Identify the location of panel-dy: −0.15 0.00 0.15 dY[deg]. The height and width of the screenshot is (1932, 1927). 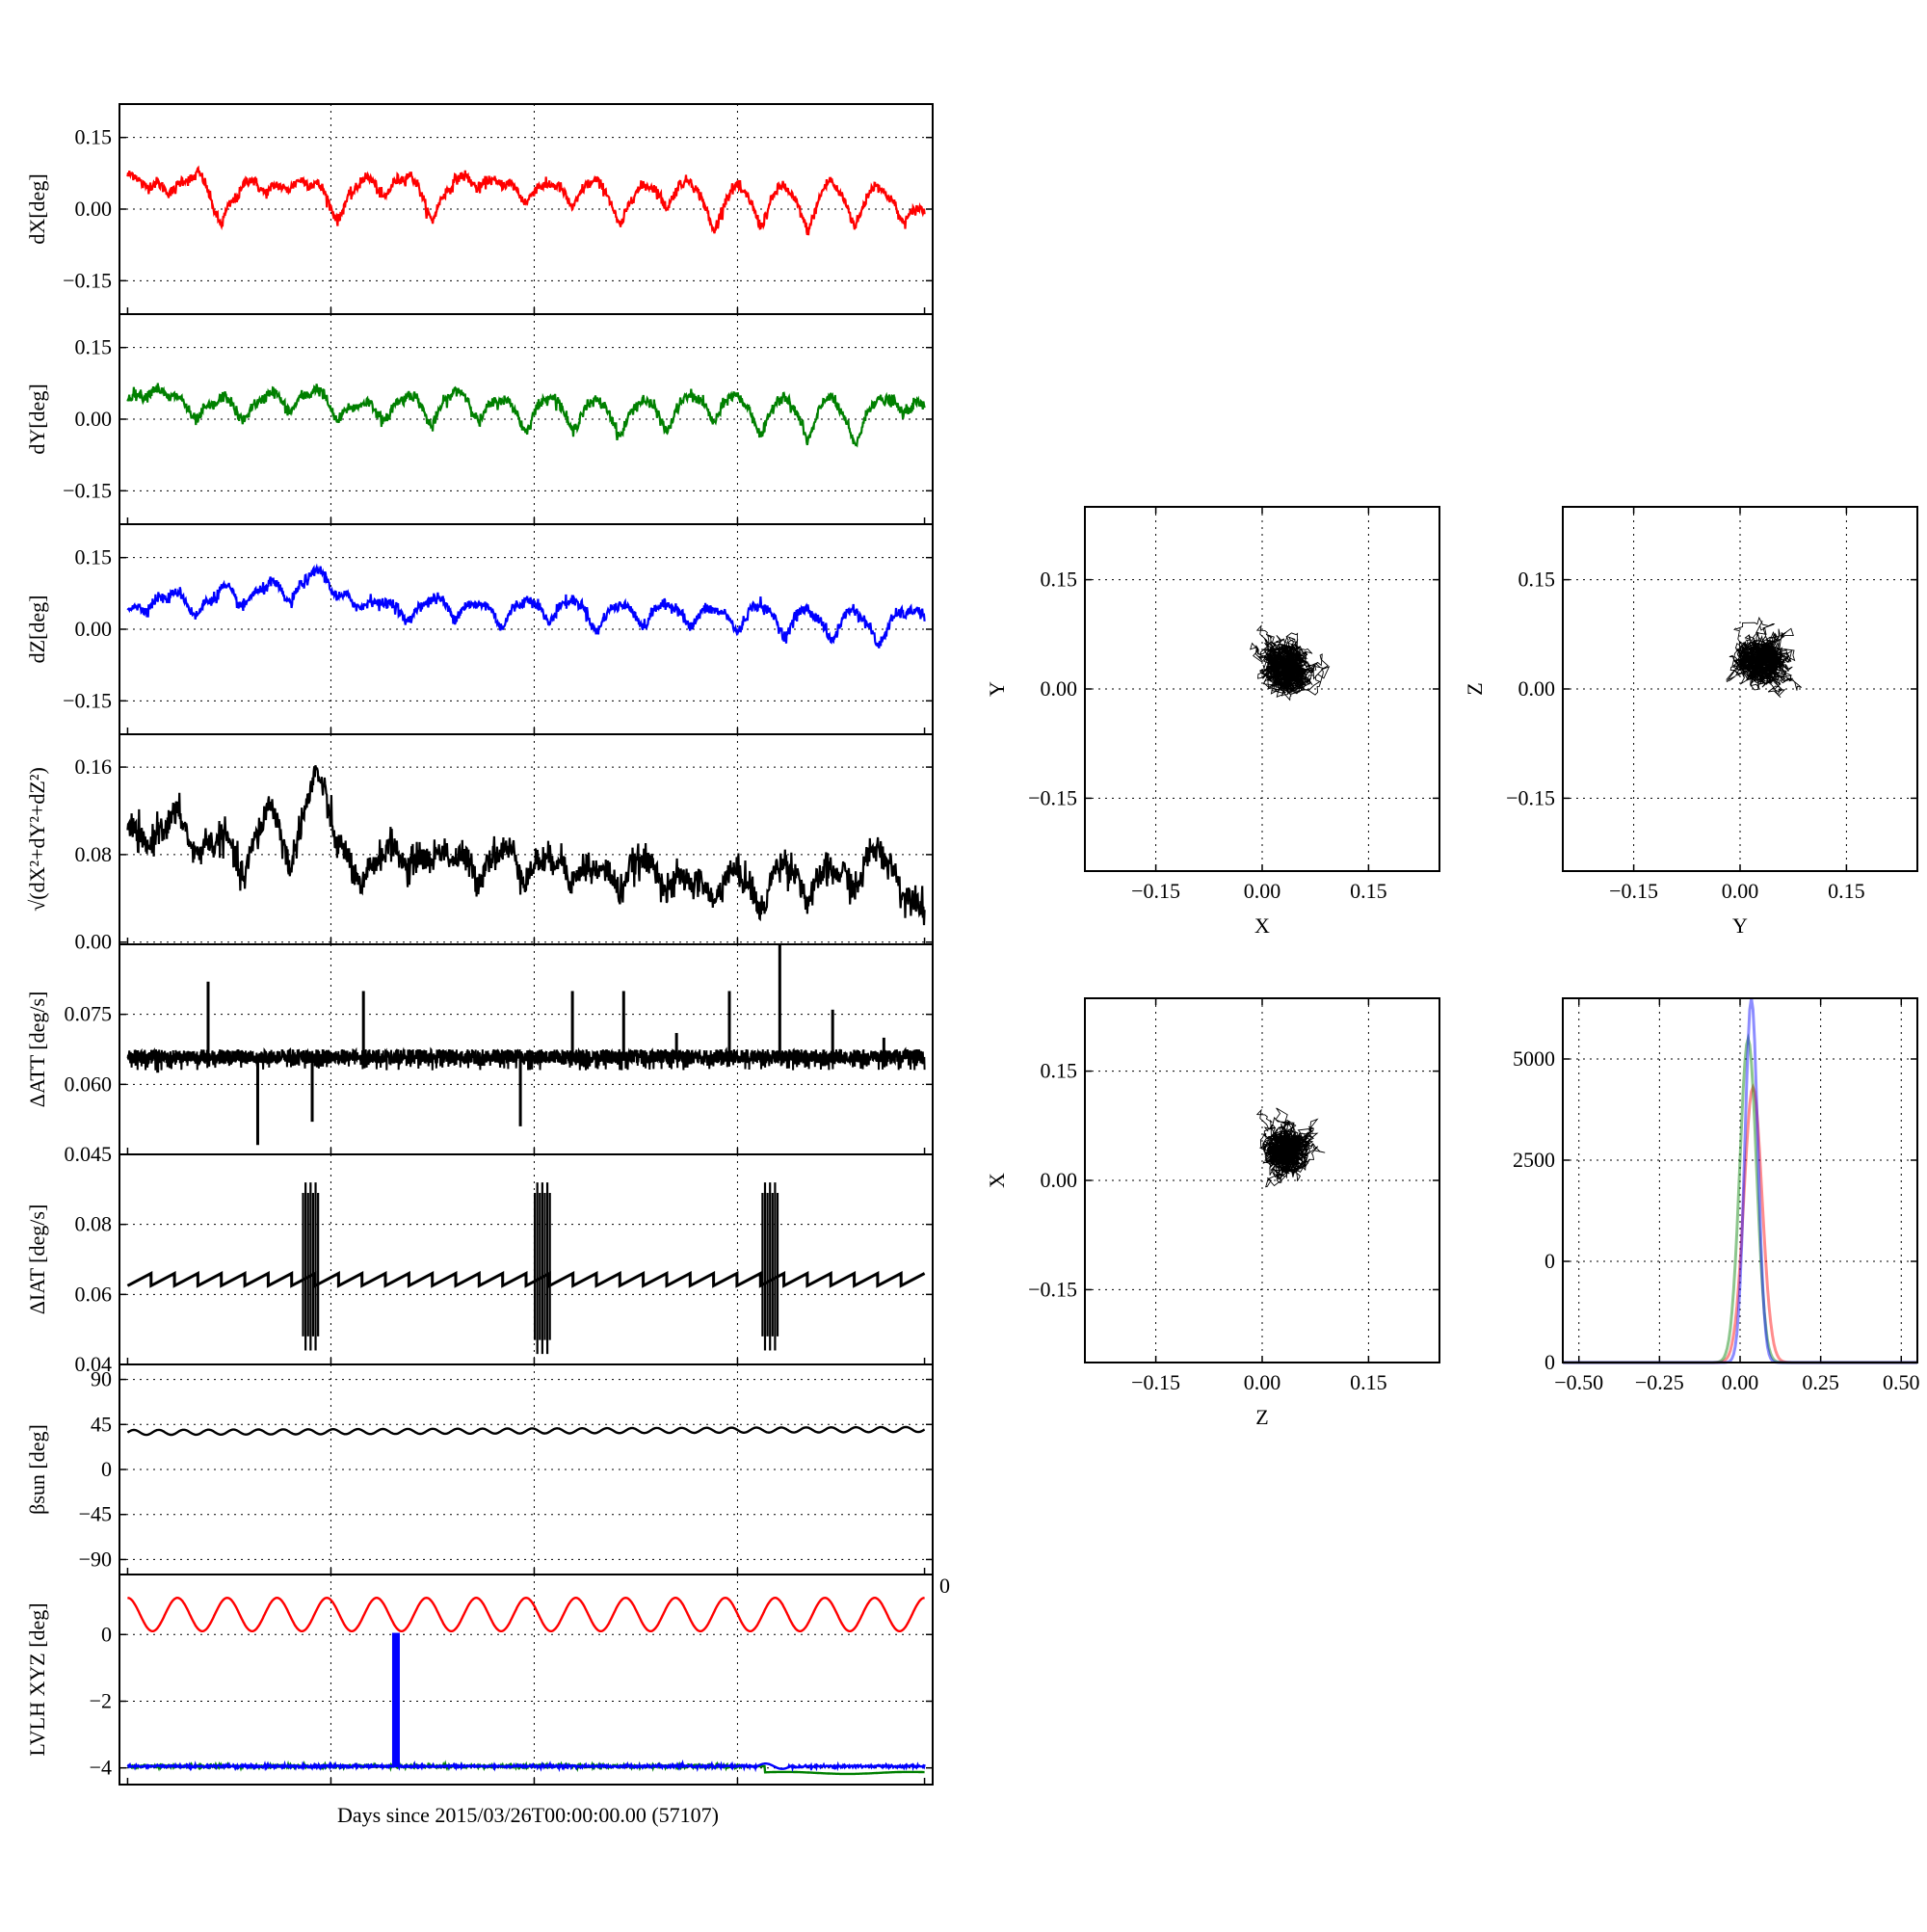
(479, 419).